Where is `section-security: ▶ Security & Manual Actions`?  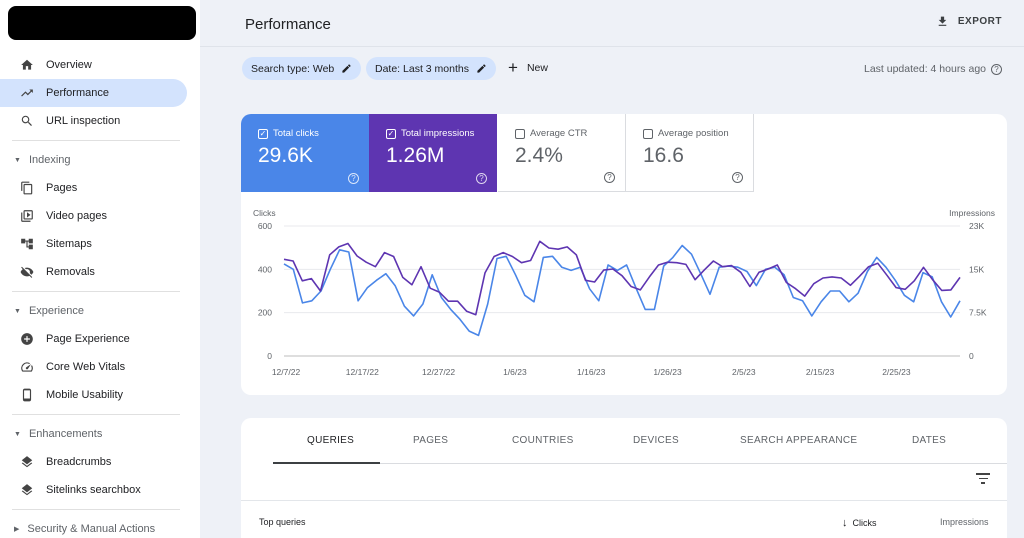
section-security: ▶ Security & Manual Actions is located at coordinates (100, 526).